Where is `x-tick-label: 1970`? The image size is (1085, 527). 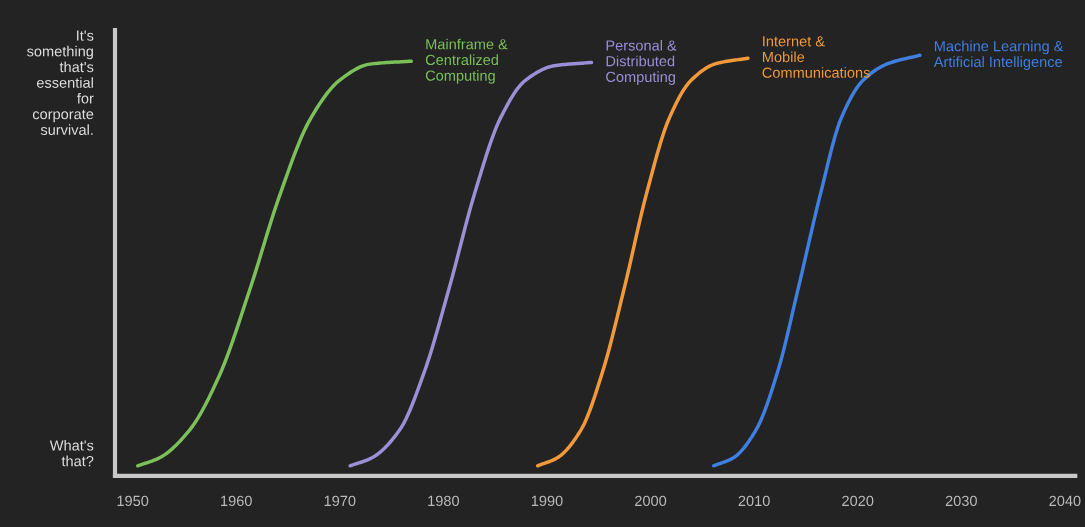
x-tick-label: 1970 is located at coordinates (340, 501).